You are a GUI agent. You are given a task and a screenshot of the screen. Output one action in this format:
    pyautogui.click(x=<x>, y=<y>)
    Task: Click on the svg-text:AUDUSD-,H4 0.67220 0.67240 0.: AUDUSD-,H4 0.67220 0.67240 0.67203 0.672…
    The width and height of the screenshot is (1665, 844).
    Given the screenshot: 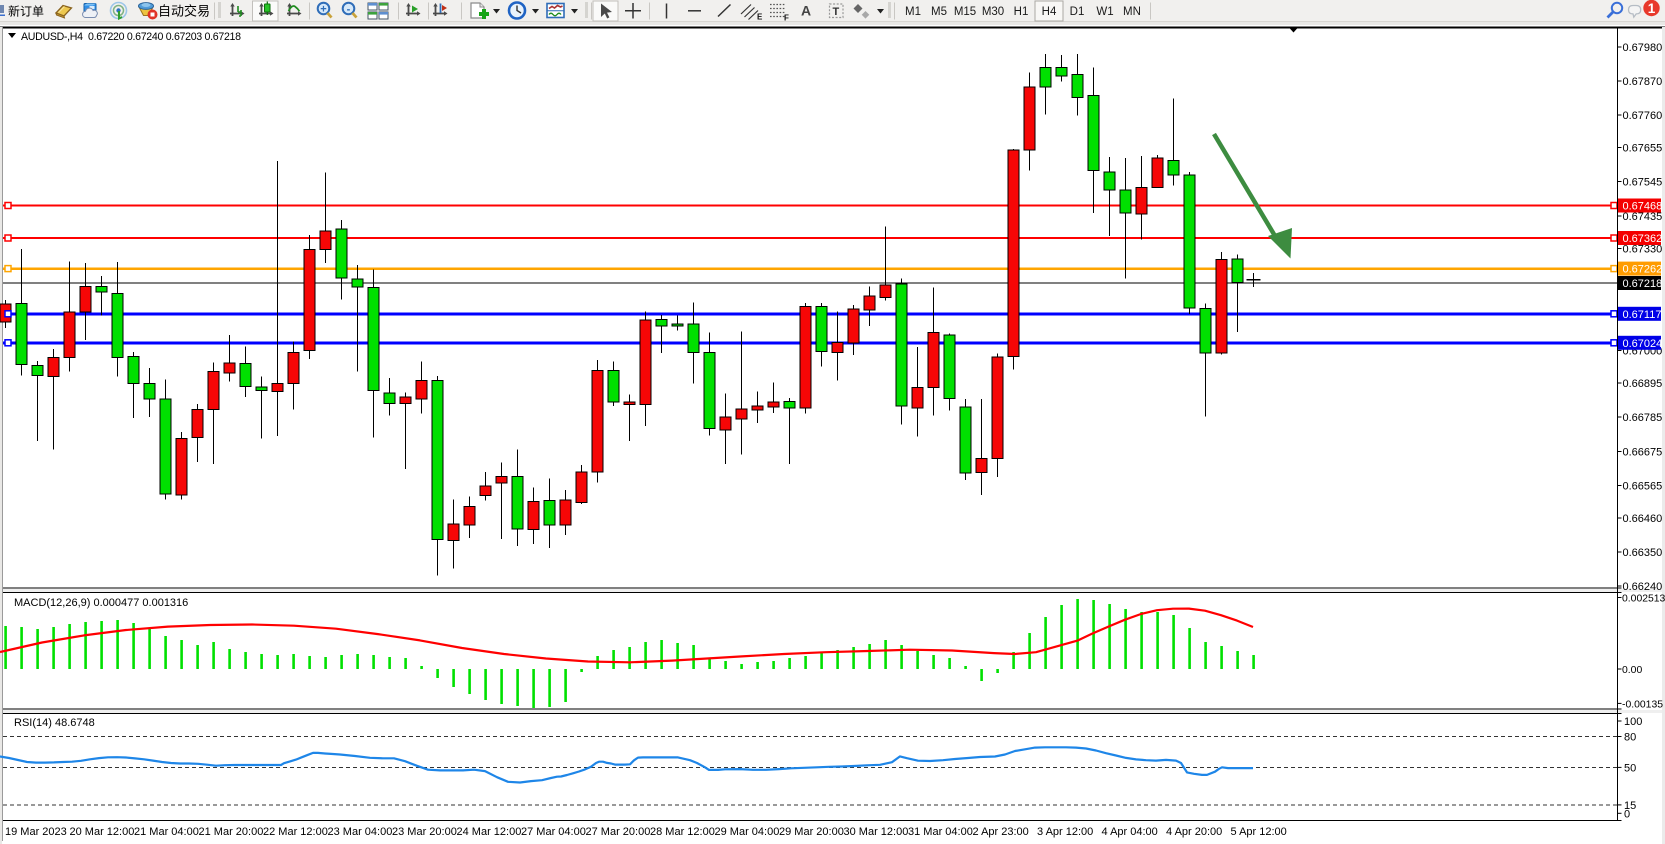 What is the action you would take?
    pyautogui.click(x=131, y=37)
    